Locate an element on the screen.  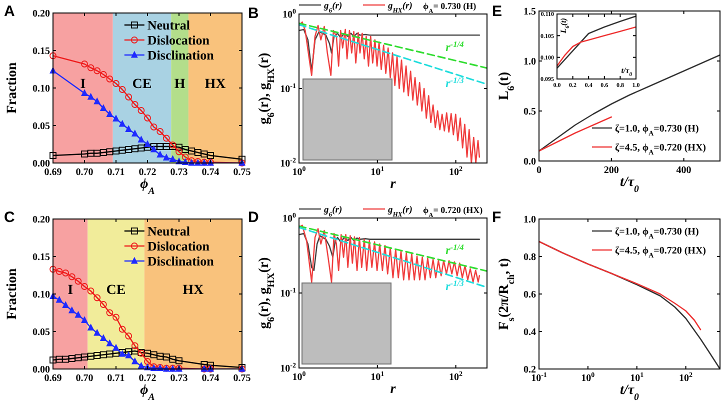
band-label: CE is located at coordinates (116, 290).